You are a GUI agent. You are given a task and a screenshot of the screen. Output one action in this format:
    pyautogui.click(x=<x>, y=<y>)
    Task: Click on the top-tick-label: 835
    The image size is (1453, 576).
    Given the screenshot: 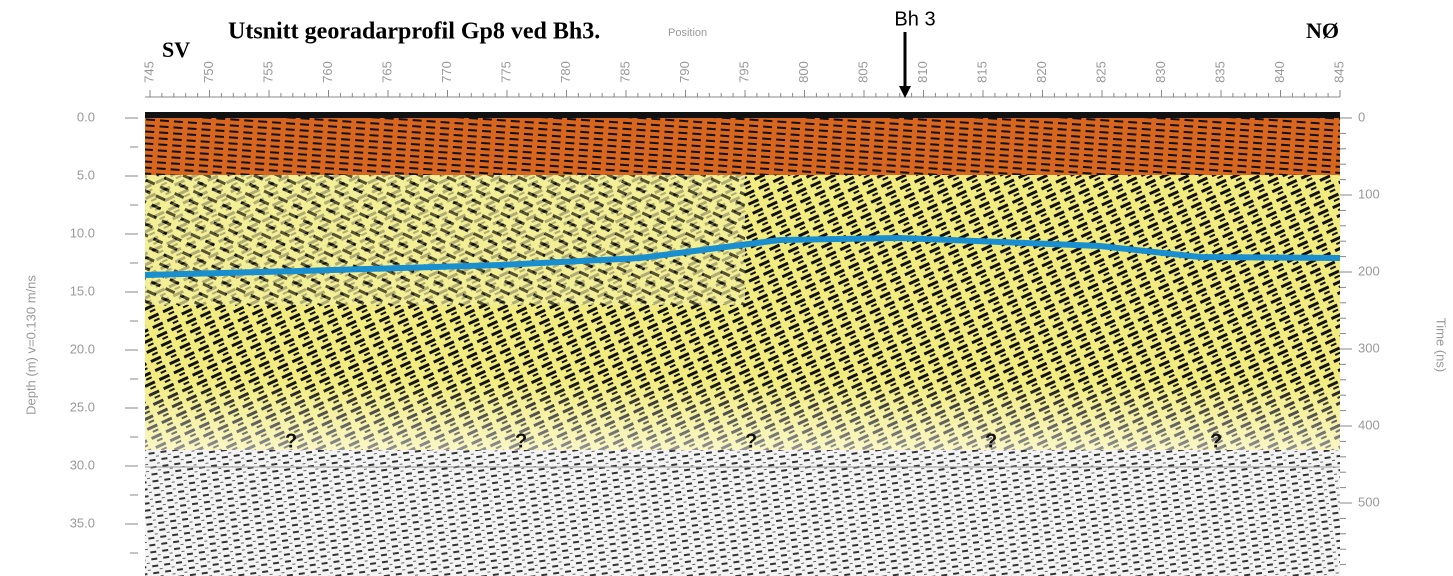 What is the action you would take?
    pyautogui.click(x=1219, y=72)
    